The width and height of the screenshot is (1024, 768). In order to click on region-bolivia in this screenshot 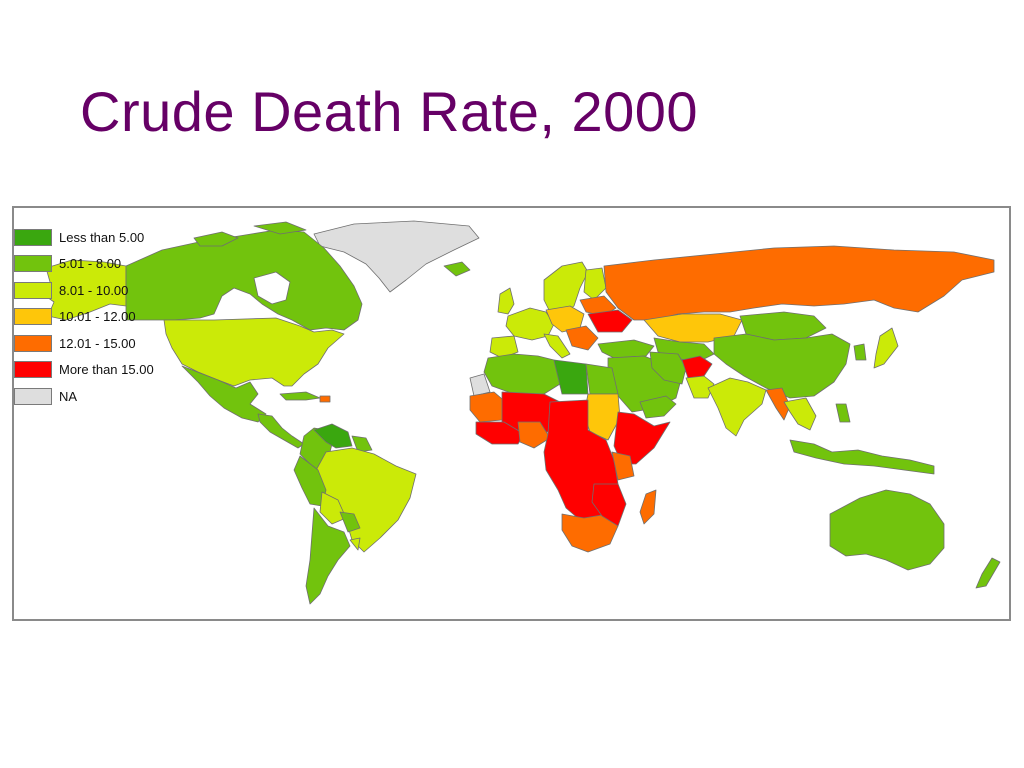, I will do `click(333, 508)`.